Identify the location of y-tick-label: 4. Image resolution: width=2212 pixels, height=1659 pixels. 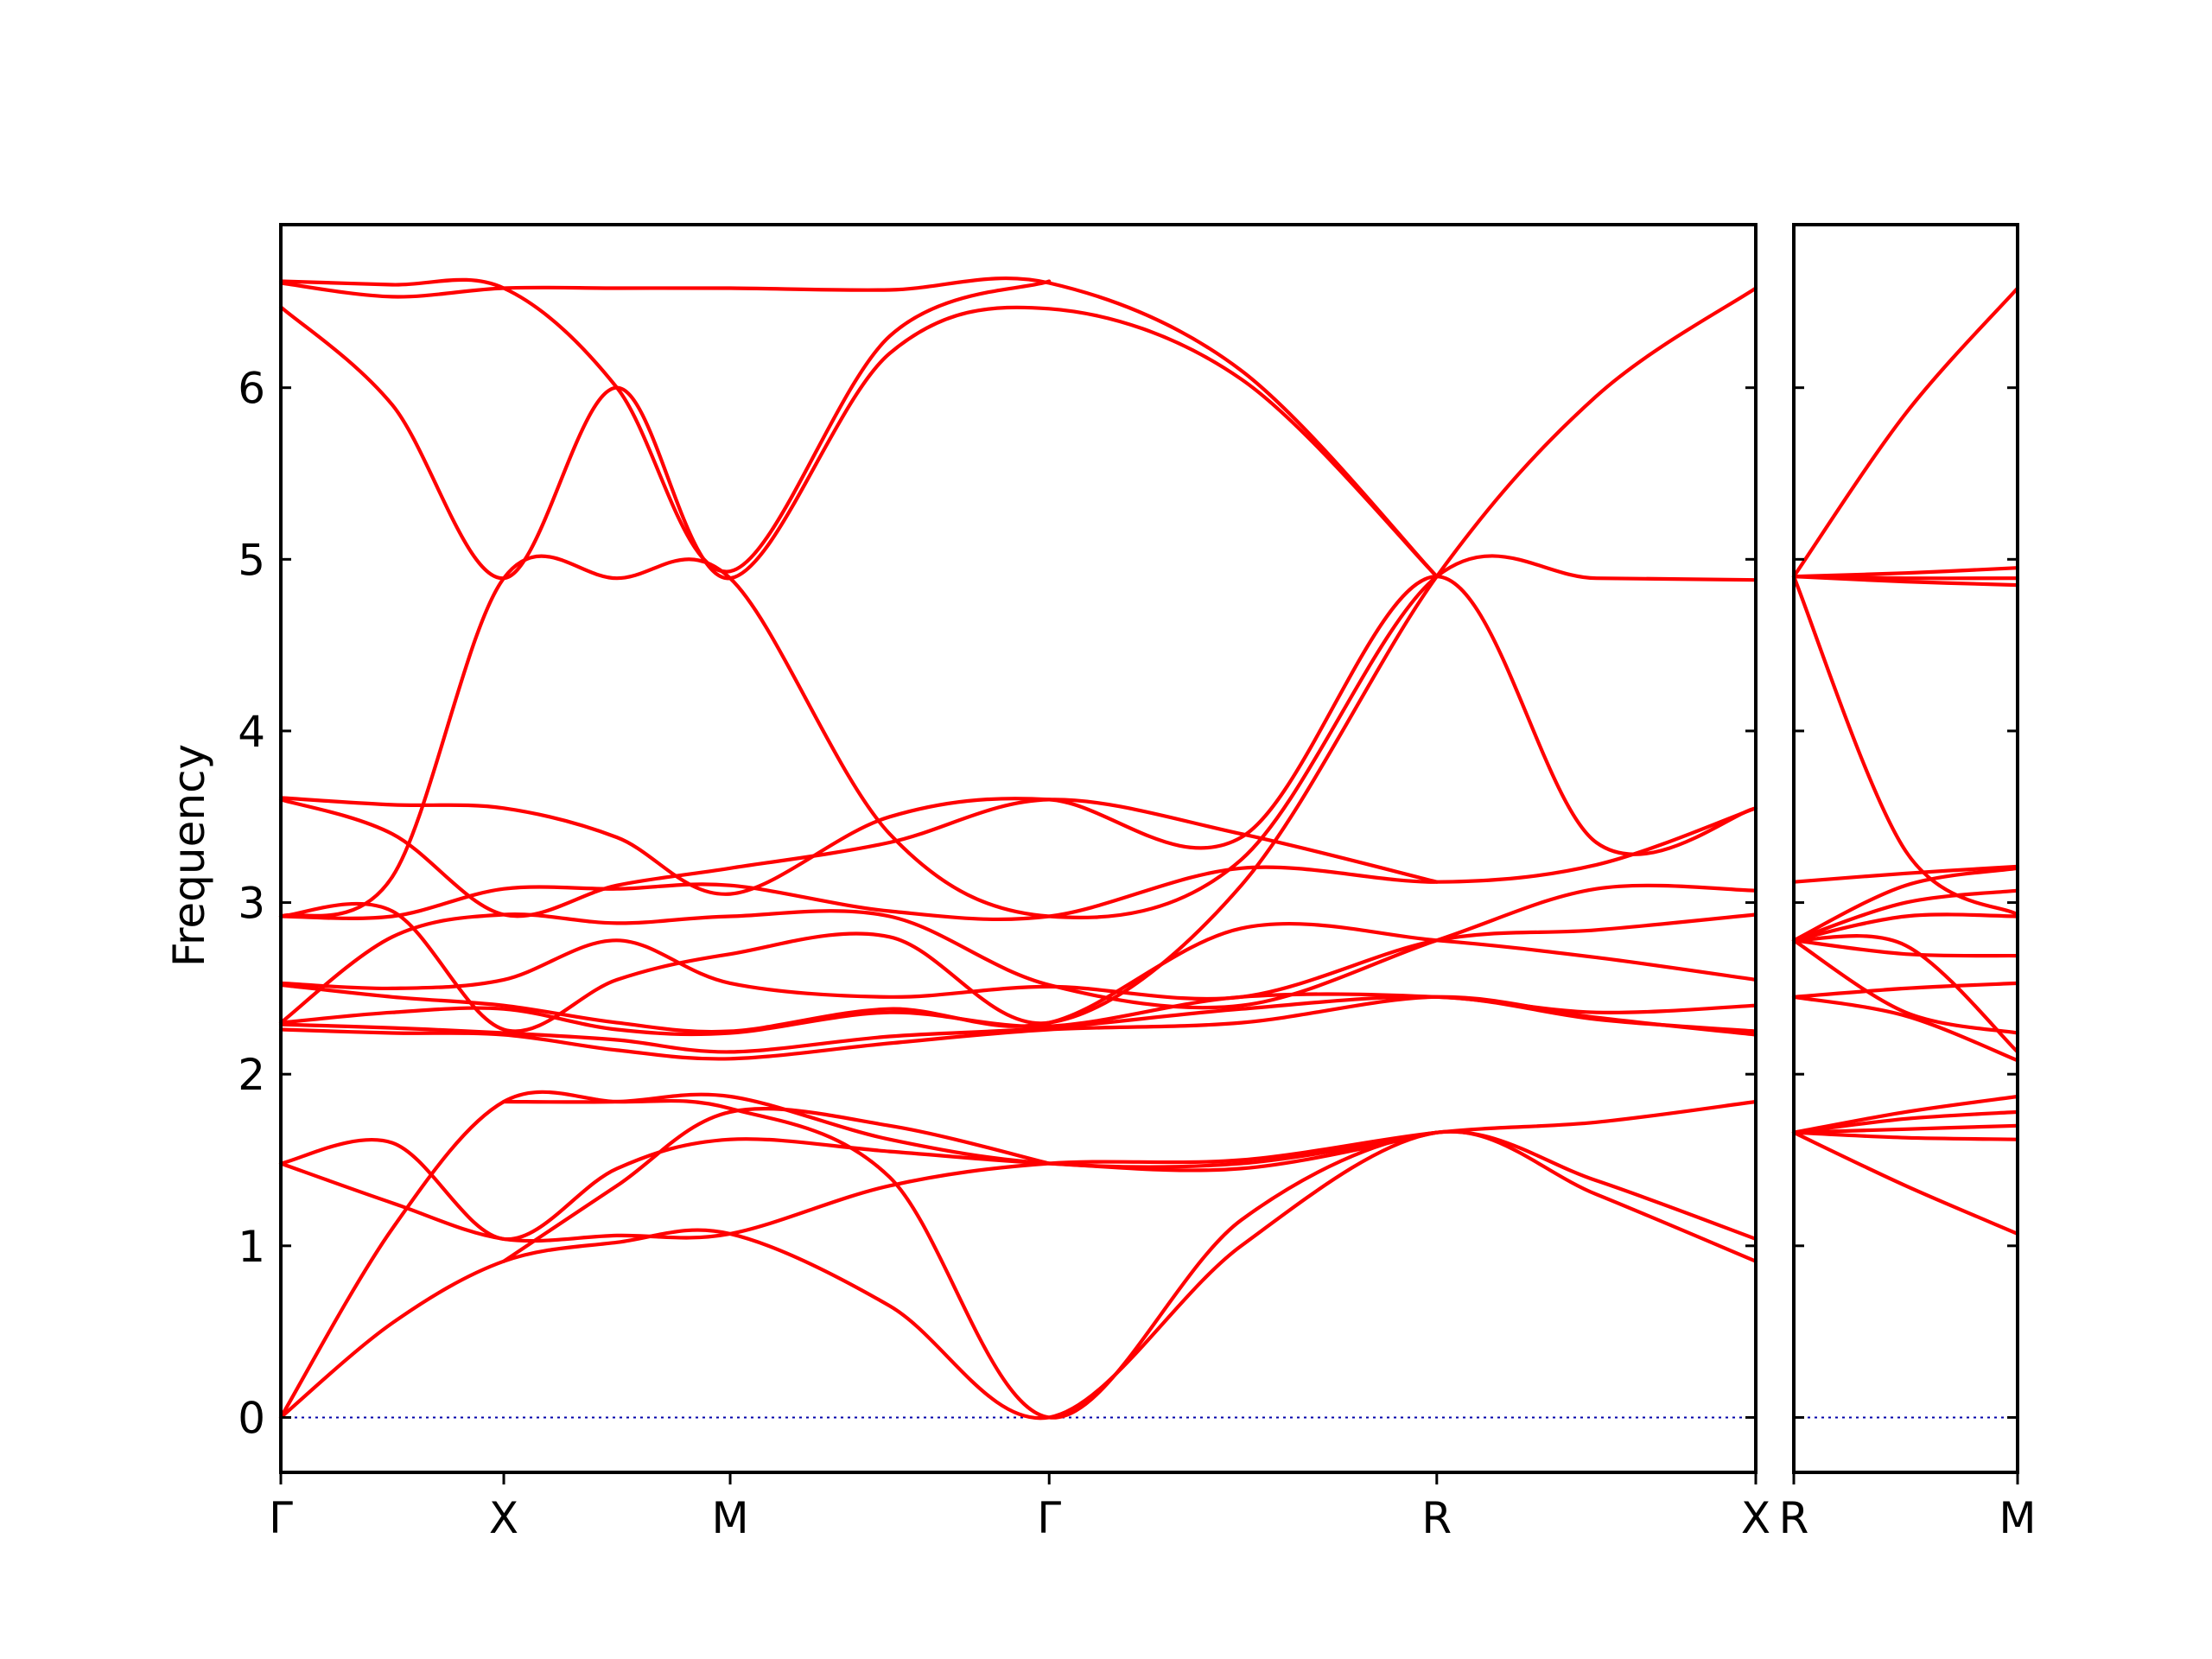
(251, 732).